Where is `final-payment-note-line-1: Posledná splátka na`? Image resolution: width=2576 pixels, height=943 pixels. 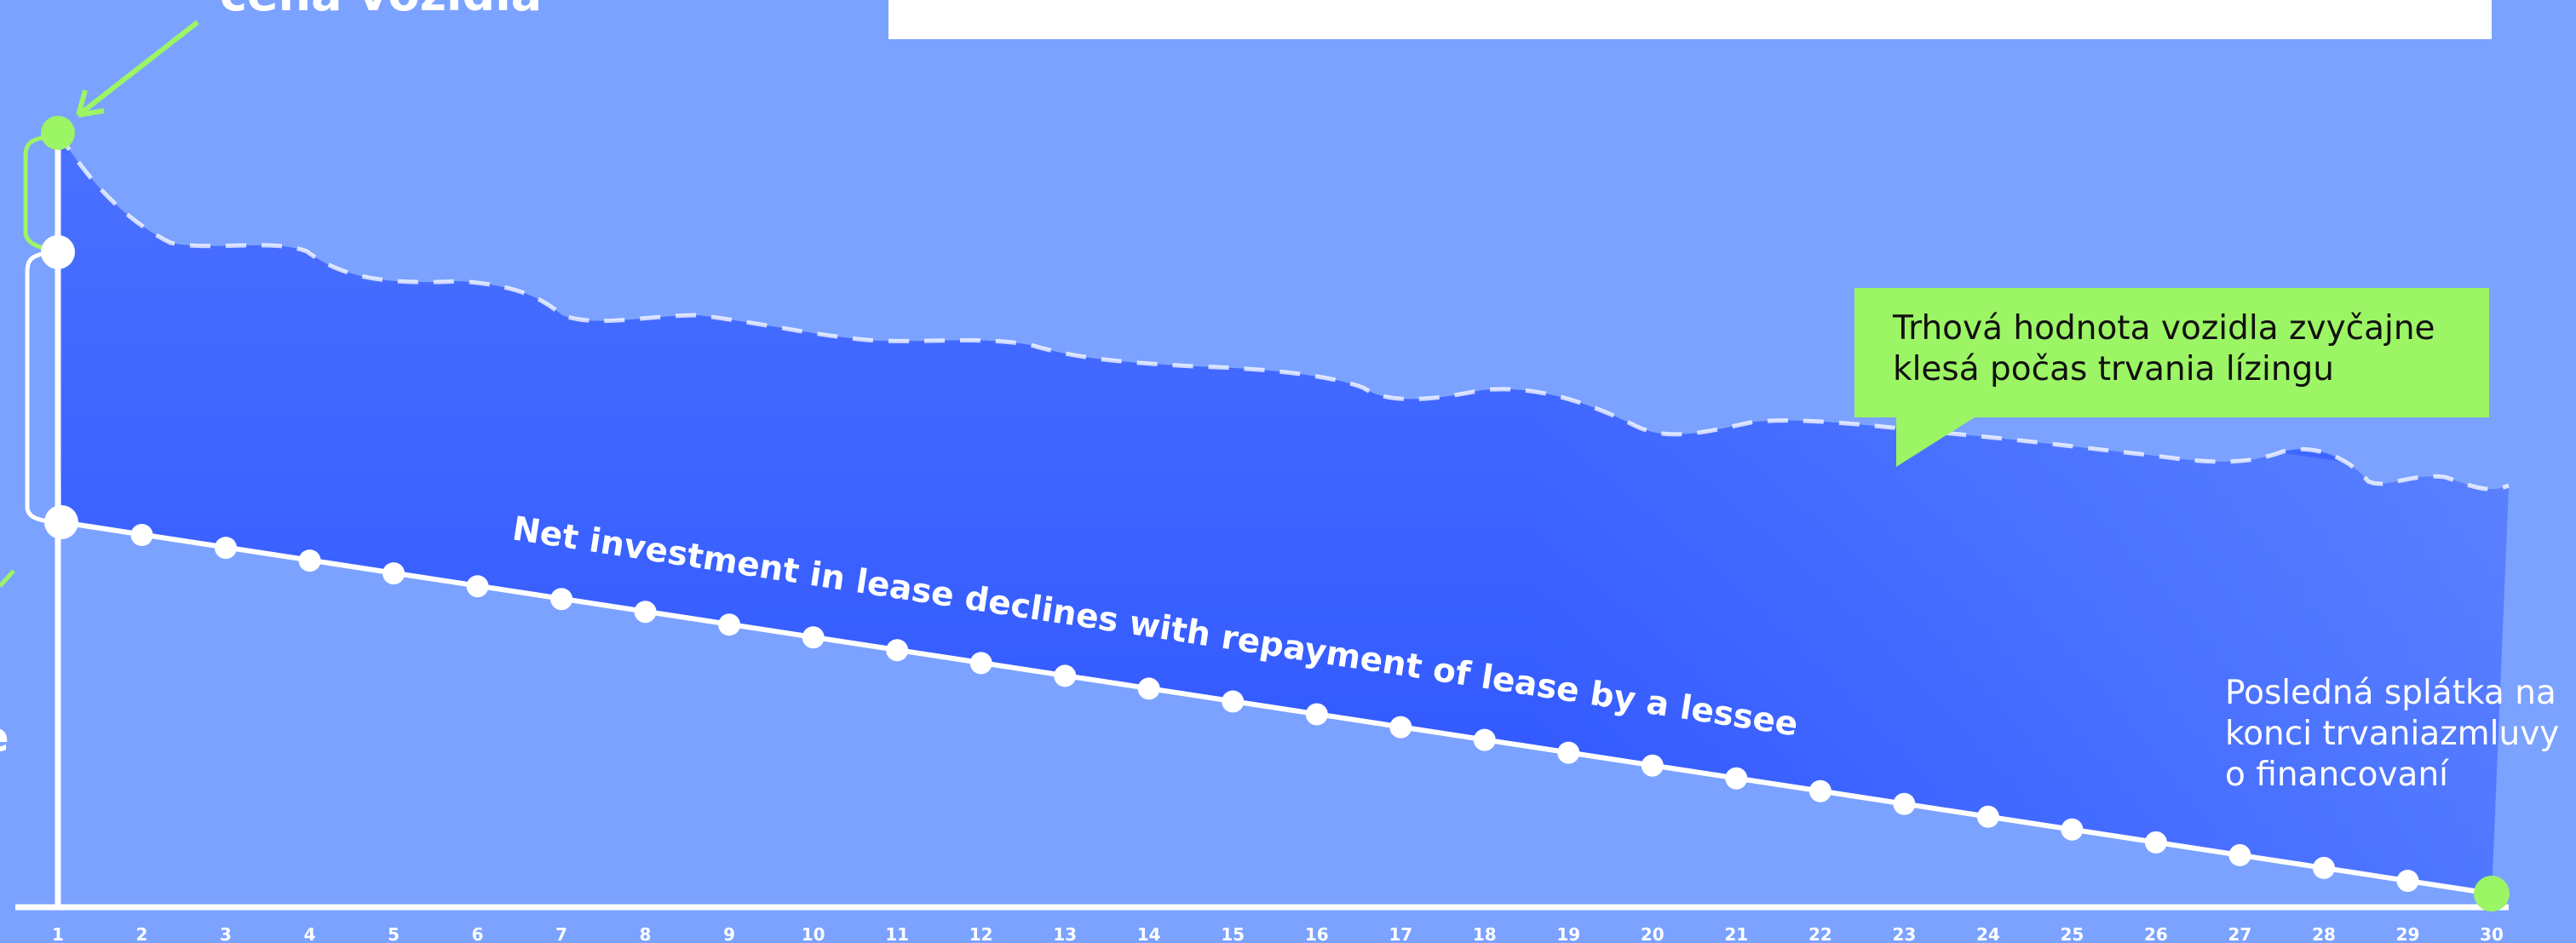 final-payment-note-line-1: Posledná splátka na is located at coordinates (2391, 693).